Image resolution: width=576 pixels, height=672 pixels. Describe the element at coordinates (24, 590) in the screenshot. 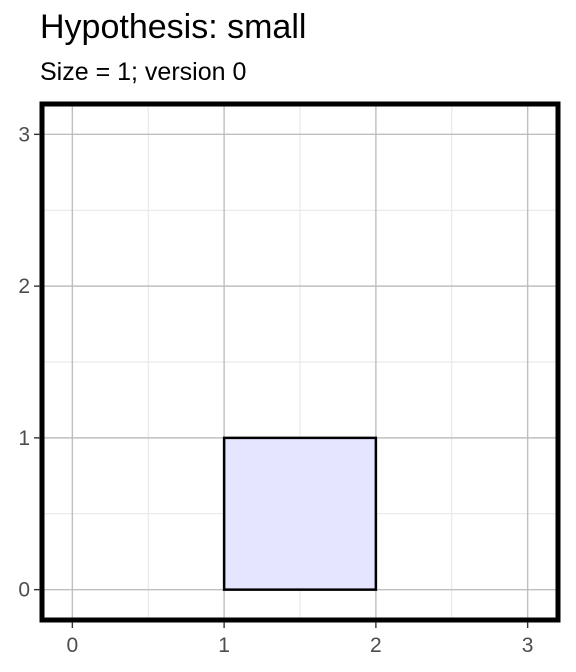

I see `y-tick-label: 0` at that location.